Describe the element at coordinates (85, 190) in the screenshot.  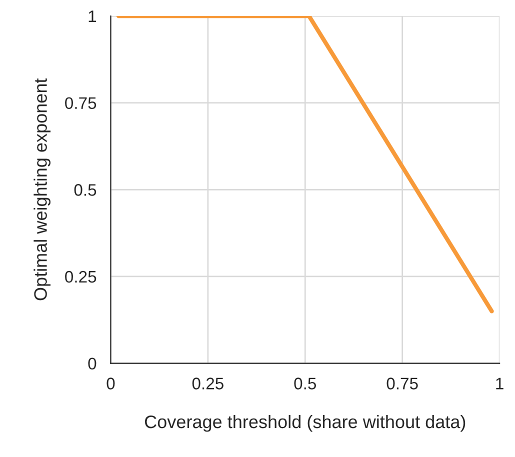
I see `y-tick-label: 0.5` at that location.